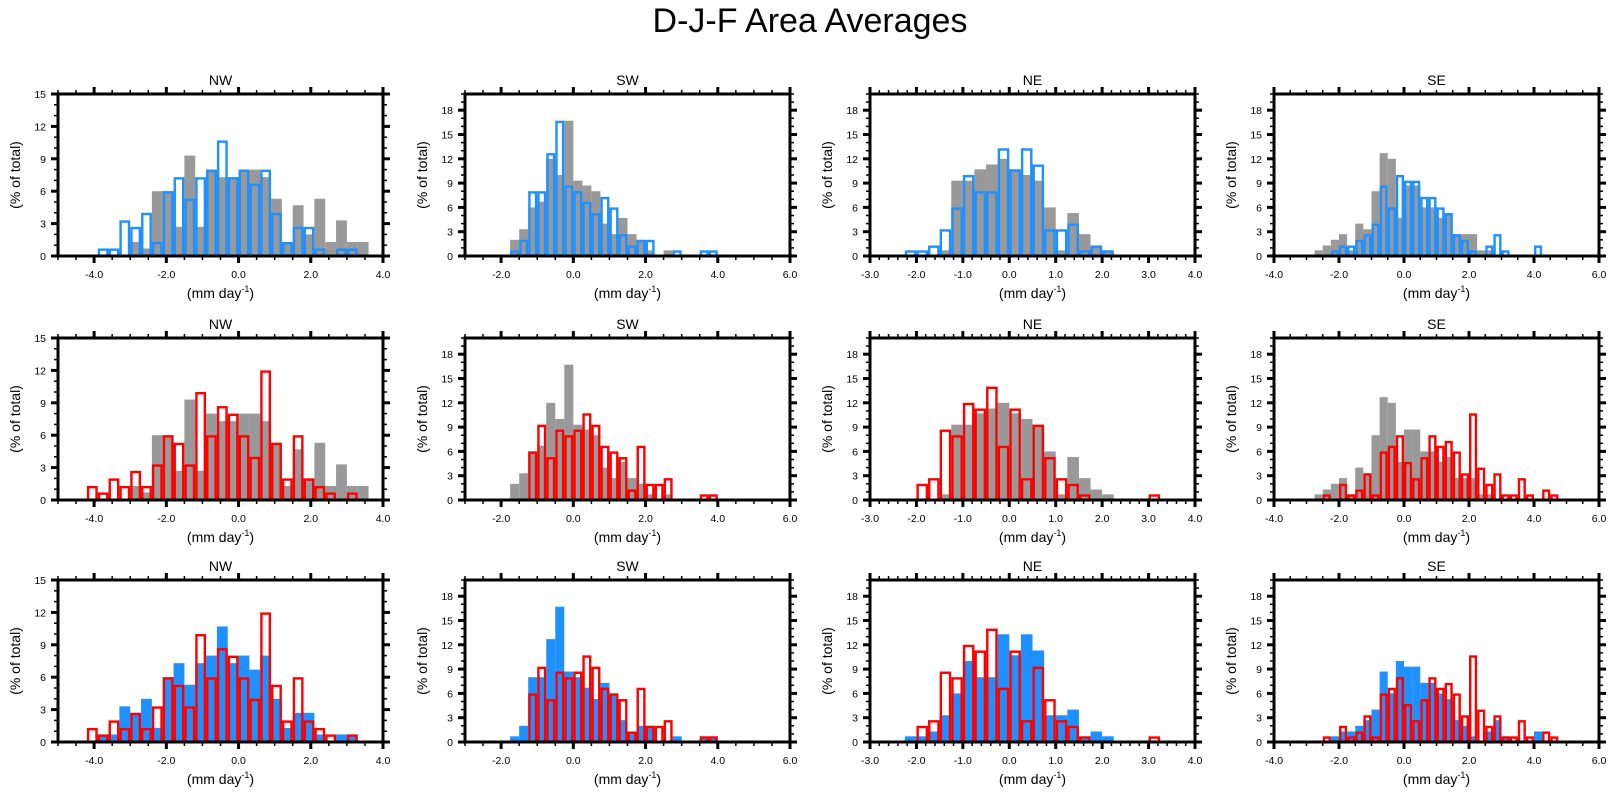  I want to click on x-axis-label: (mm day-1), so click(1032, 292).